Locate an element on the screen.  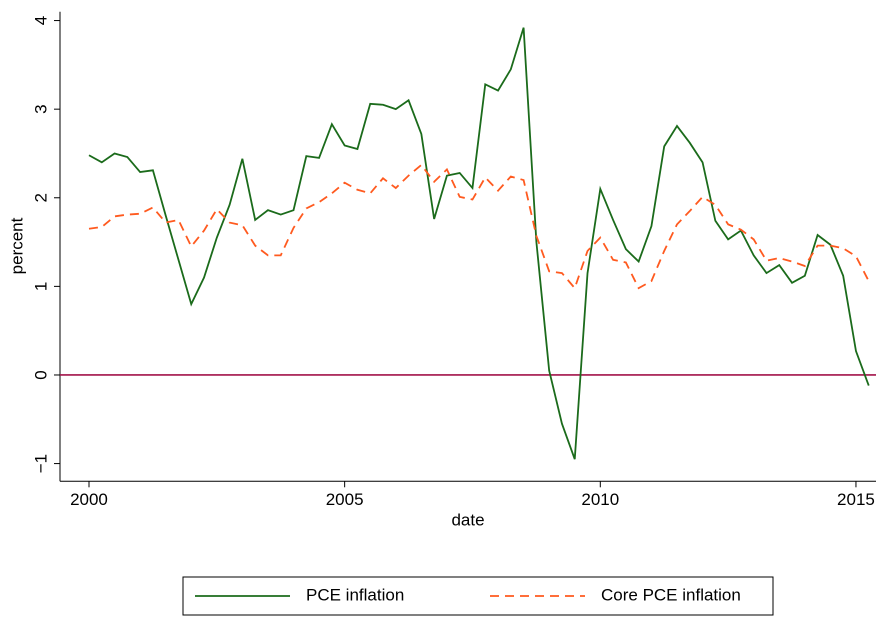
legend-label: PCE inflation is located at coordinates (355, 594).